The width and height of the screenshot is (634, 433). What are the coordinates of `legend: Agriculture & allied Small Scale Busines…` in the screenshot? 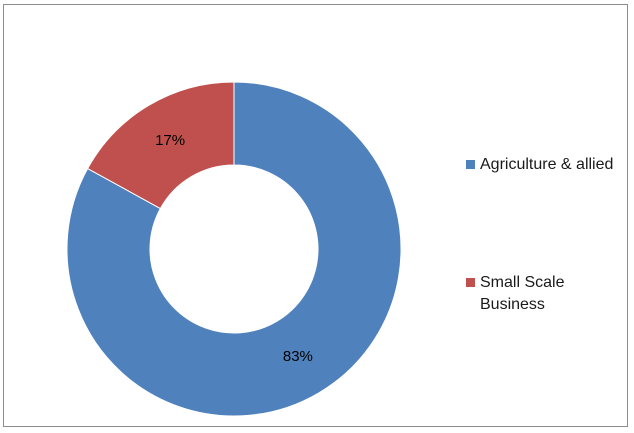 It's located at (541, 235).